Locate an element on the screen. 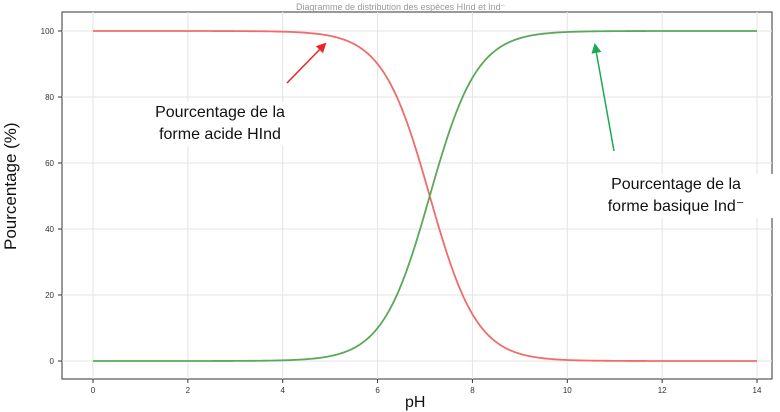 Image resolution: width=780 pixels, height=412 pixels. base-annotation: Pourcentage de la forme basique Ind⁻ is located at coordinates (676, 196).